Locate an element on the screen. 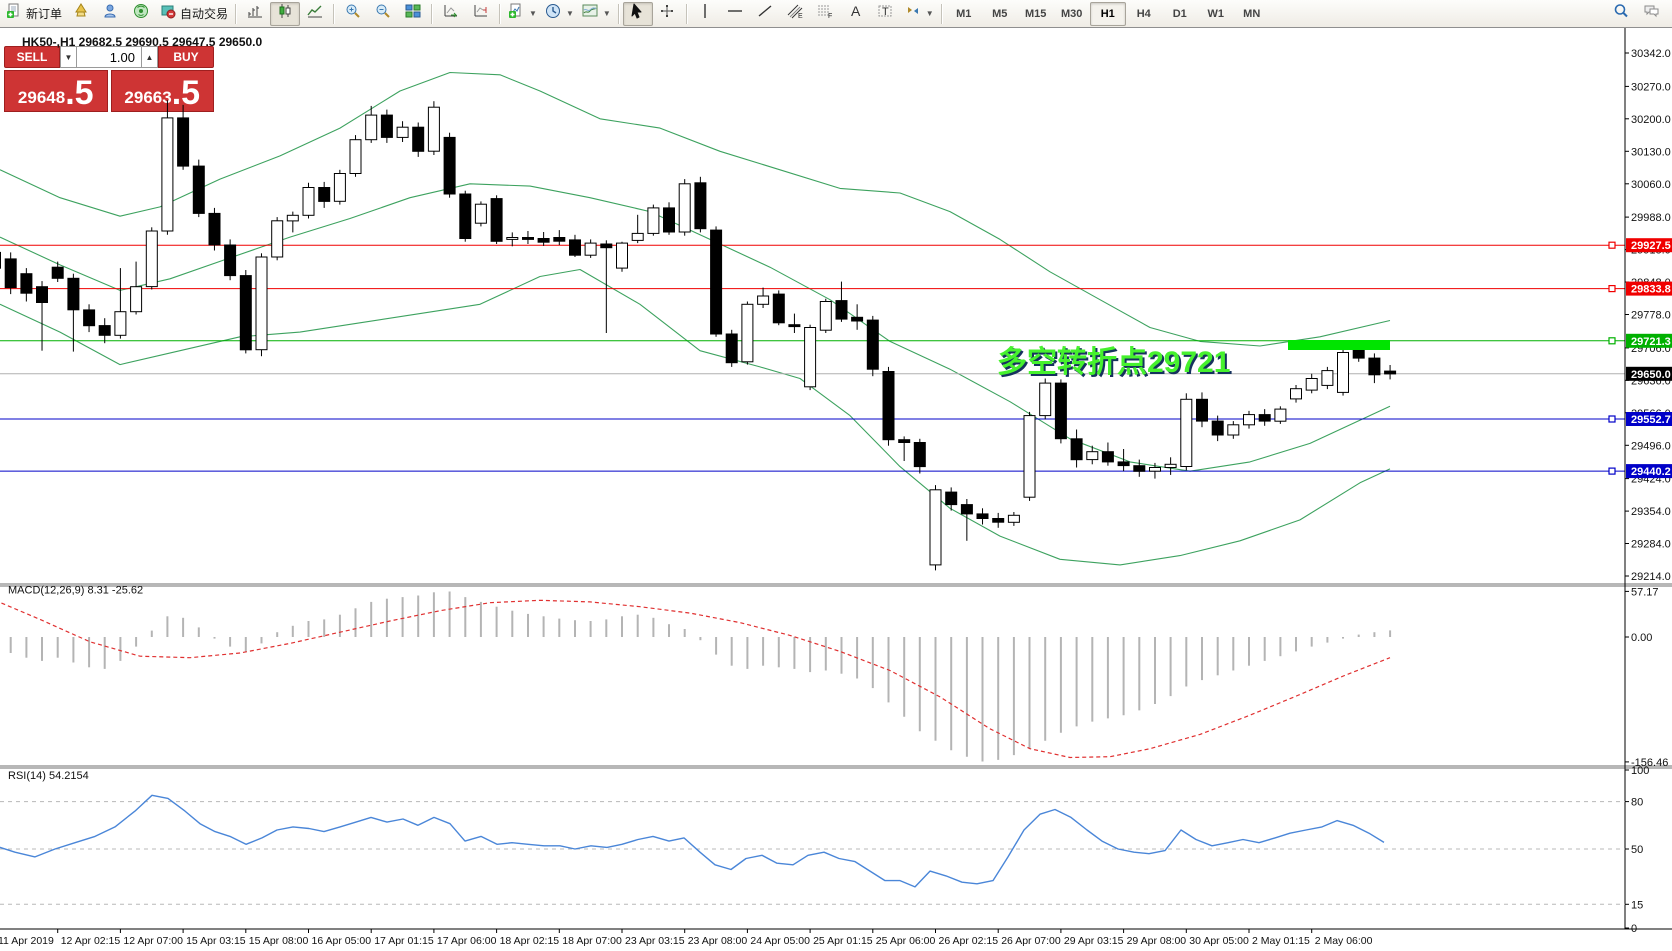 The image size is (1672, 951). new-order-button: 新订单 is located at coordinates (34, 14).